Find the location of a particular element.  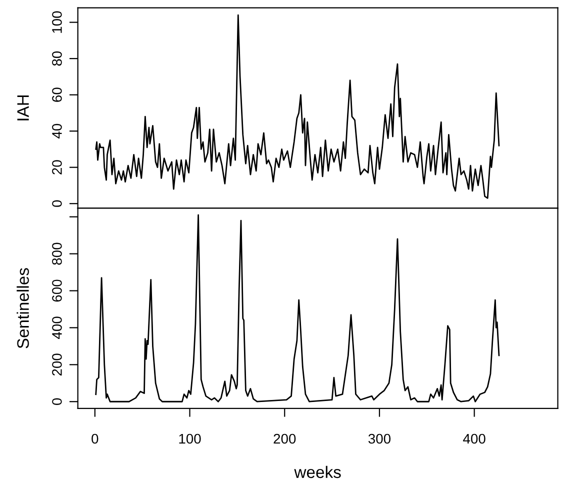

y-tick-label: 600 is located at coordinates (57, 291).